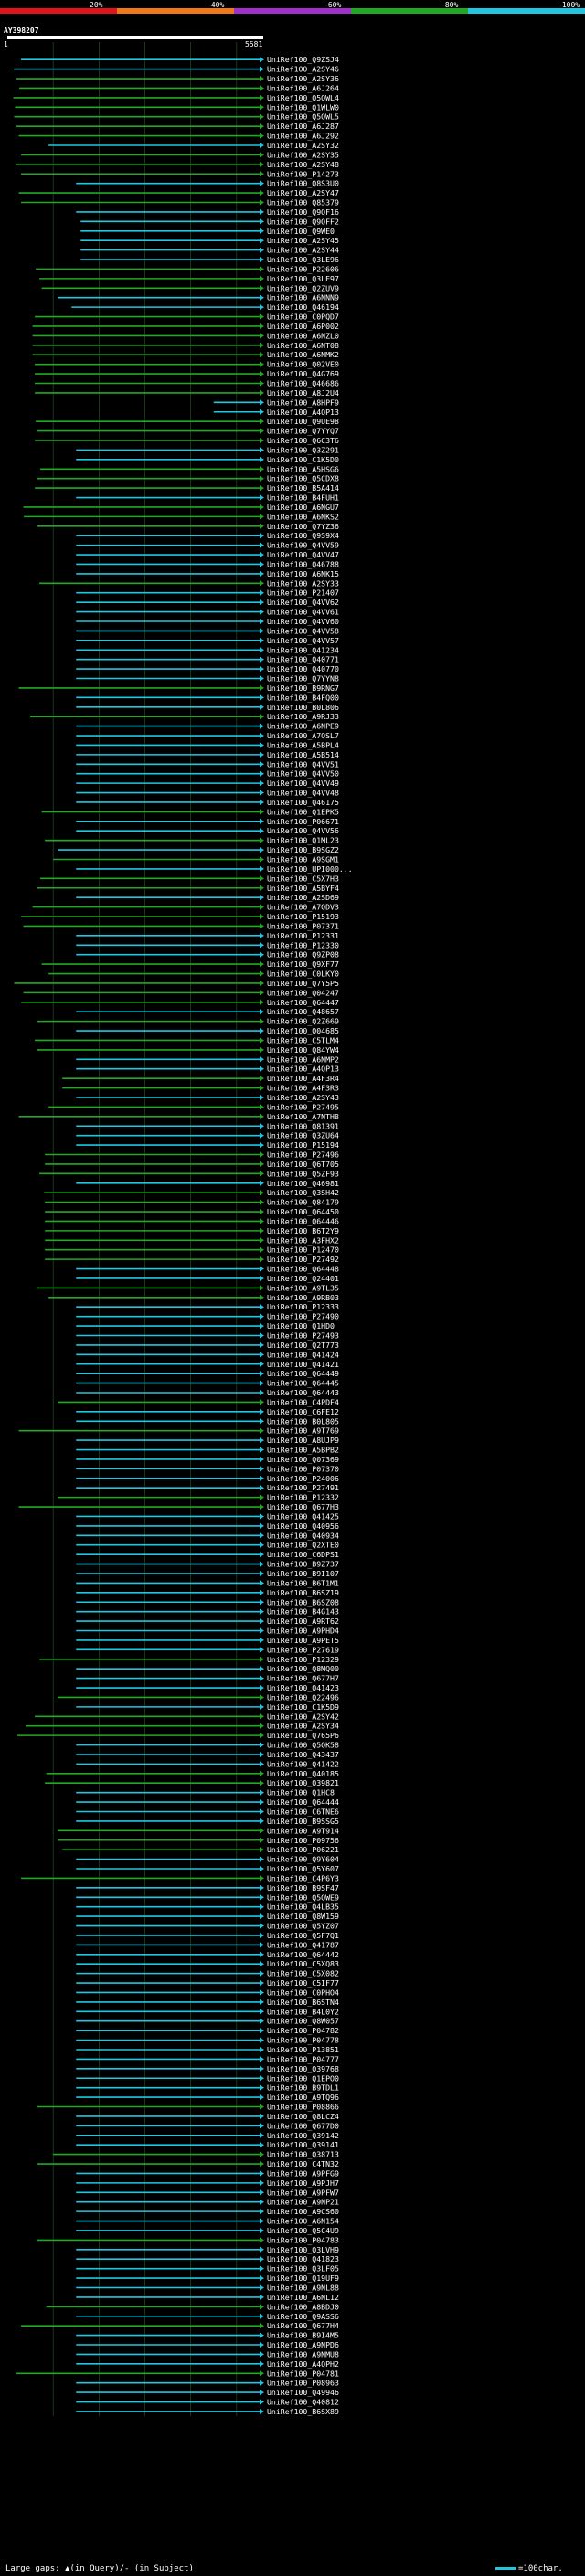 Image resolution: width=585 pixels, height=2576 pixels. What do you see at coordinates (303, 1278) in the screenshot?
I see `hit-label: UniRef100_Q24401` at bounding box center [303, 1278].